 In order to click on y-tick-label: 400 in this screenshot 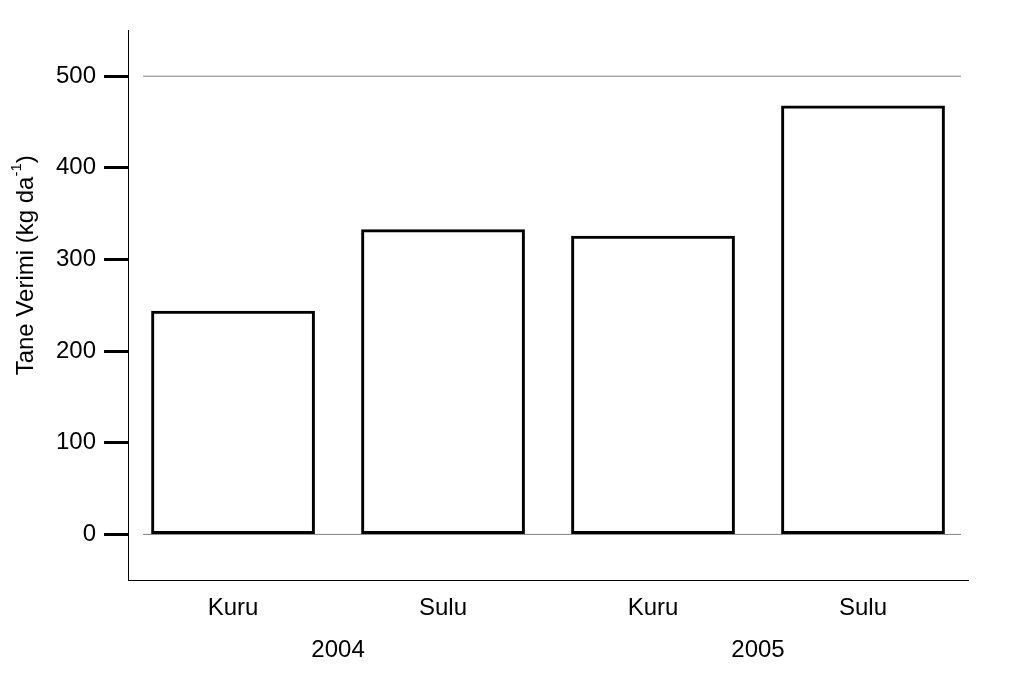, I will do `click(76, 166)`.